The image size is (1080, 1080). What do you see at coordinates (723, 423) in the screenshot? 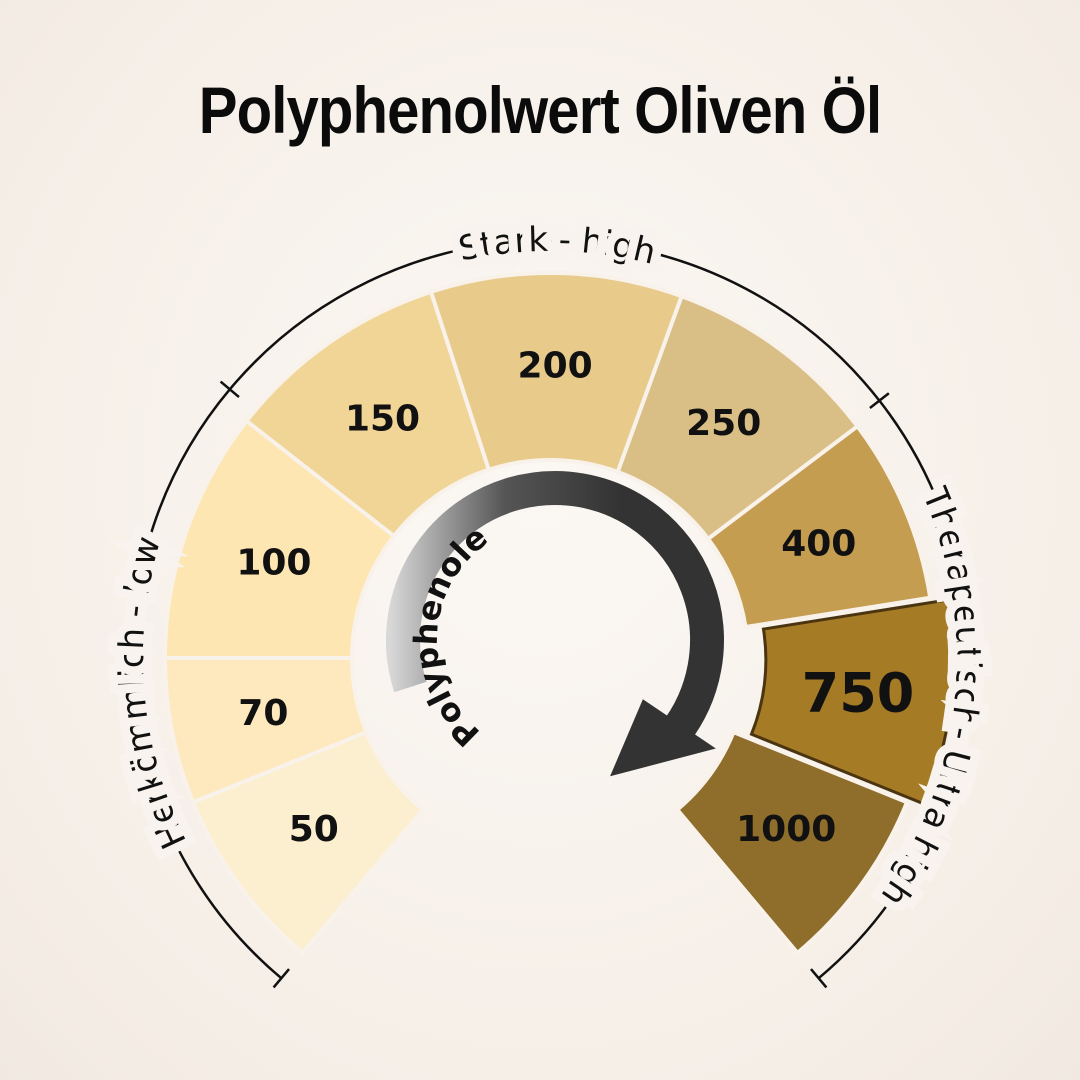
I see `segment-label-250: 250` at bounding box center [723, 423].